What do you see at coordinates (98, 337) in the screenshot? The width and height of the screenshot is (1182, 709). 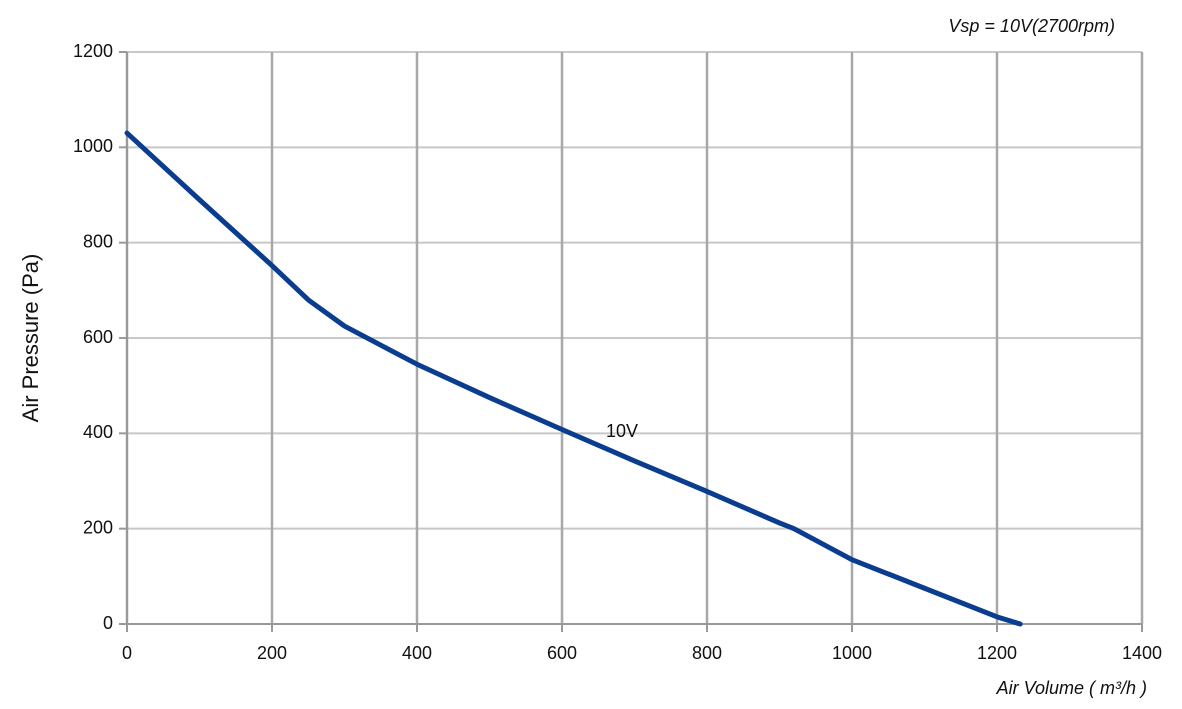 I see `y-tick-label: 600` at bounding box center [98, 337].